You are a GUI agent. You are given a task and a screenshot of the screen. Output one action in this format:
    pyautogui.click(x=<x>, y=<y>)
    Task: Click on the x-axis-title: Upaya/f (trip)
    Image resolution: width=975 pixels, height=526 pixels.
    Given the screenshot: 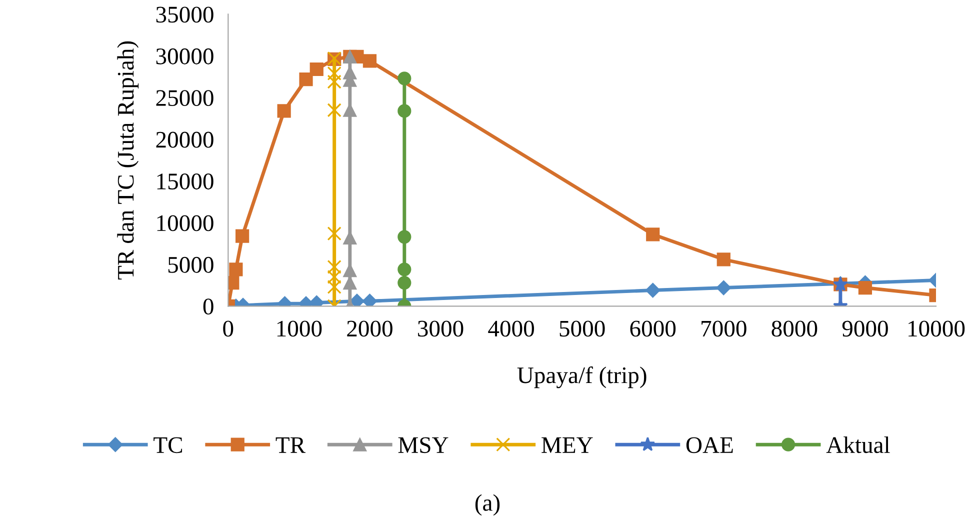 What is the action you would take?
    pyautogui.click(x=581, y=377)
    